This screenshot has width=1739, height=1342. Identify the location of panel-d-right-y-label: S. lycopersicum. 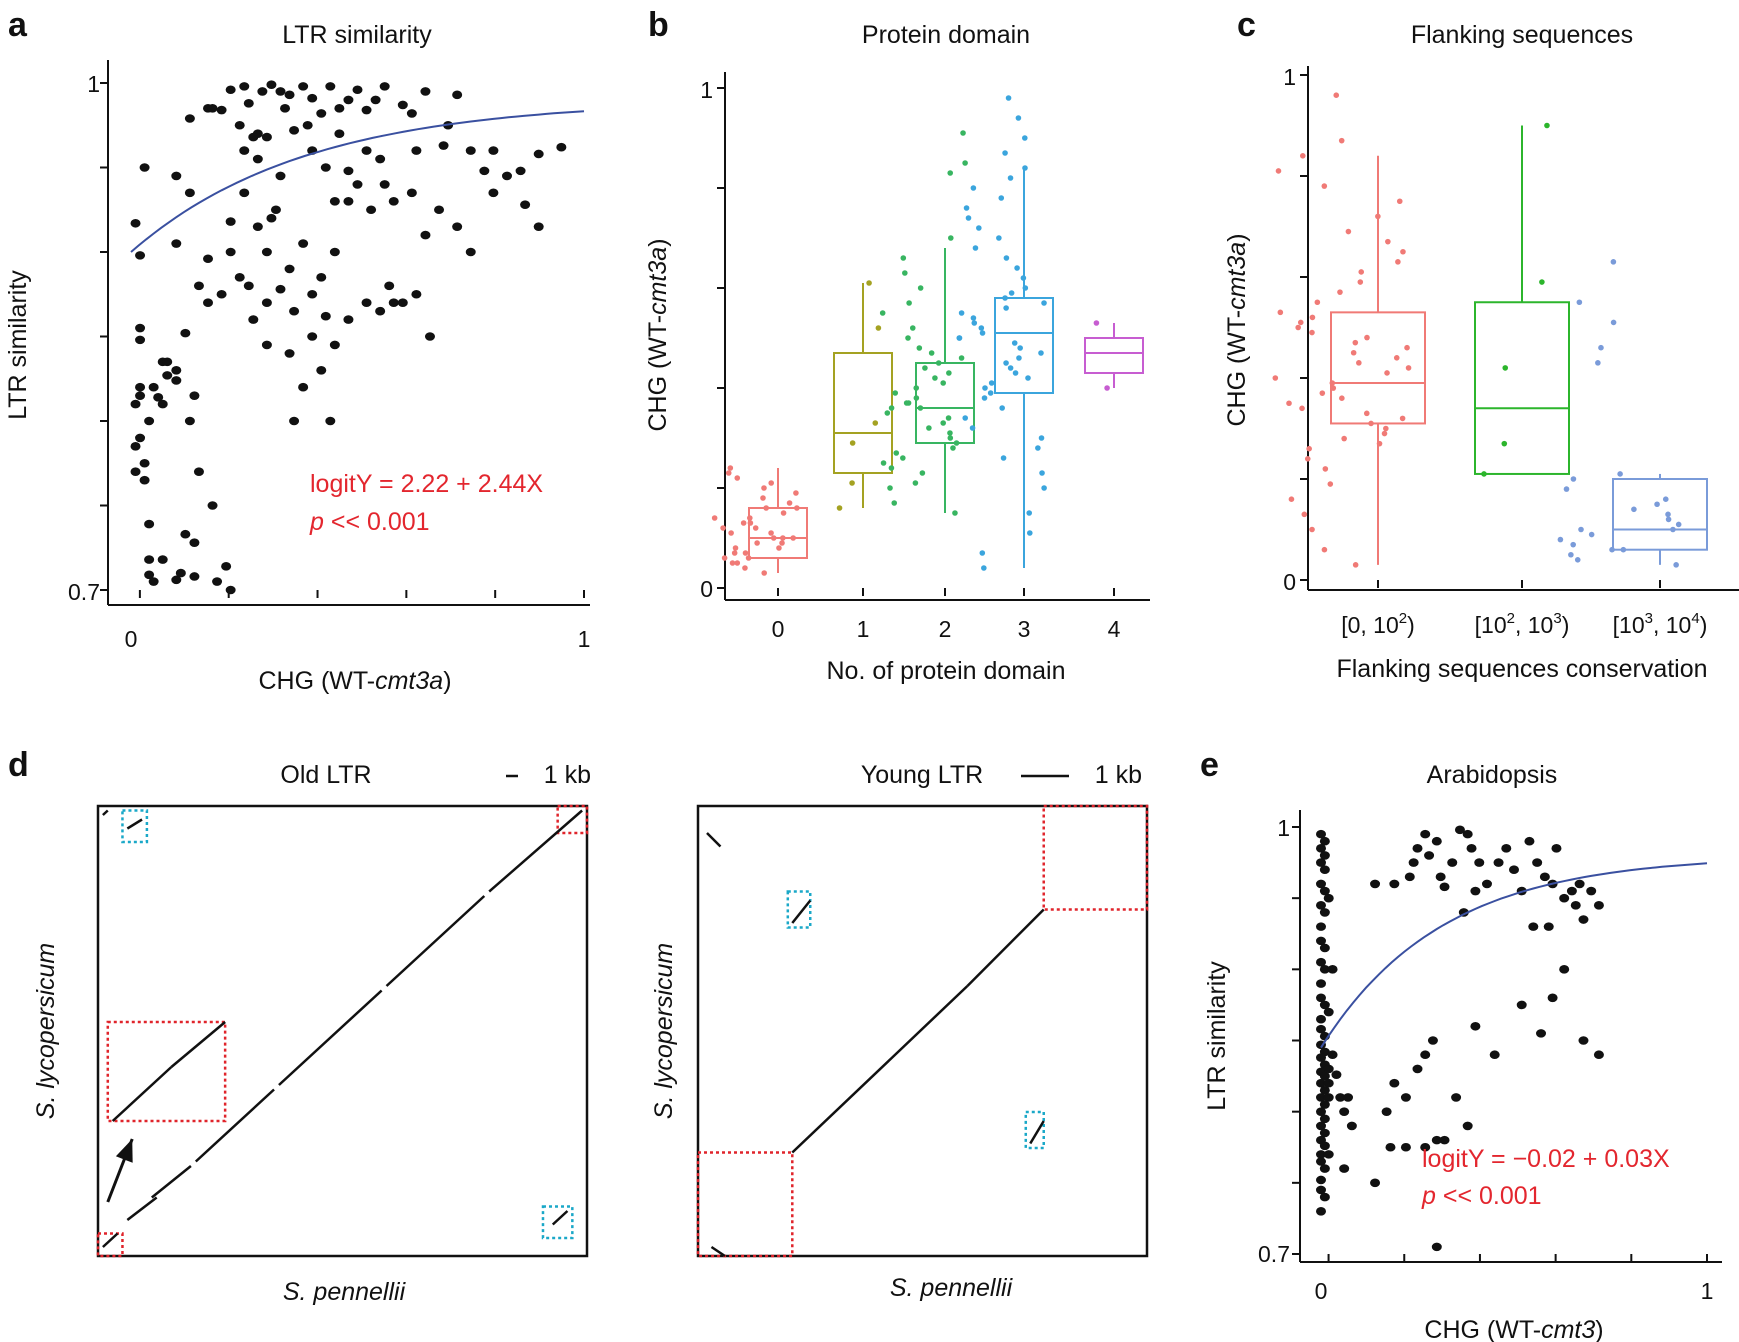
(664, 1031).